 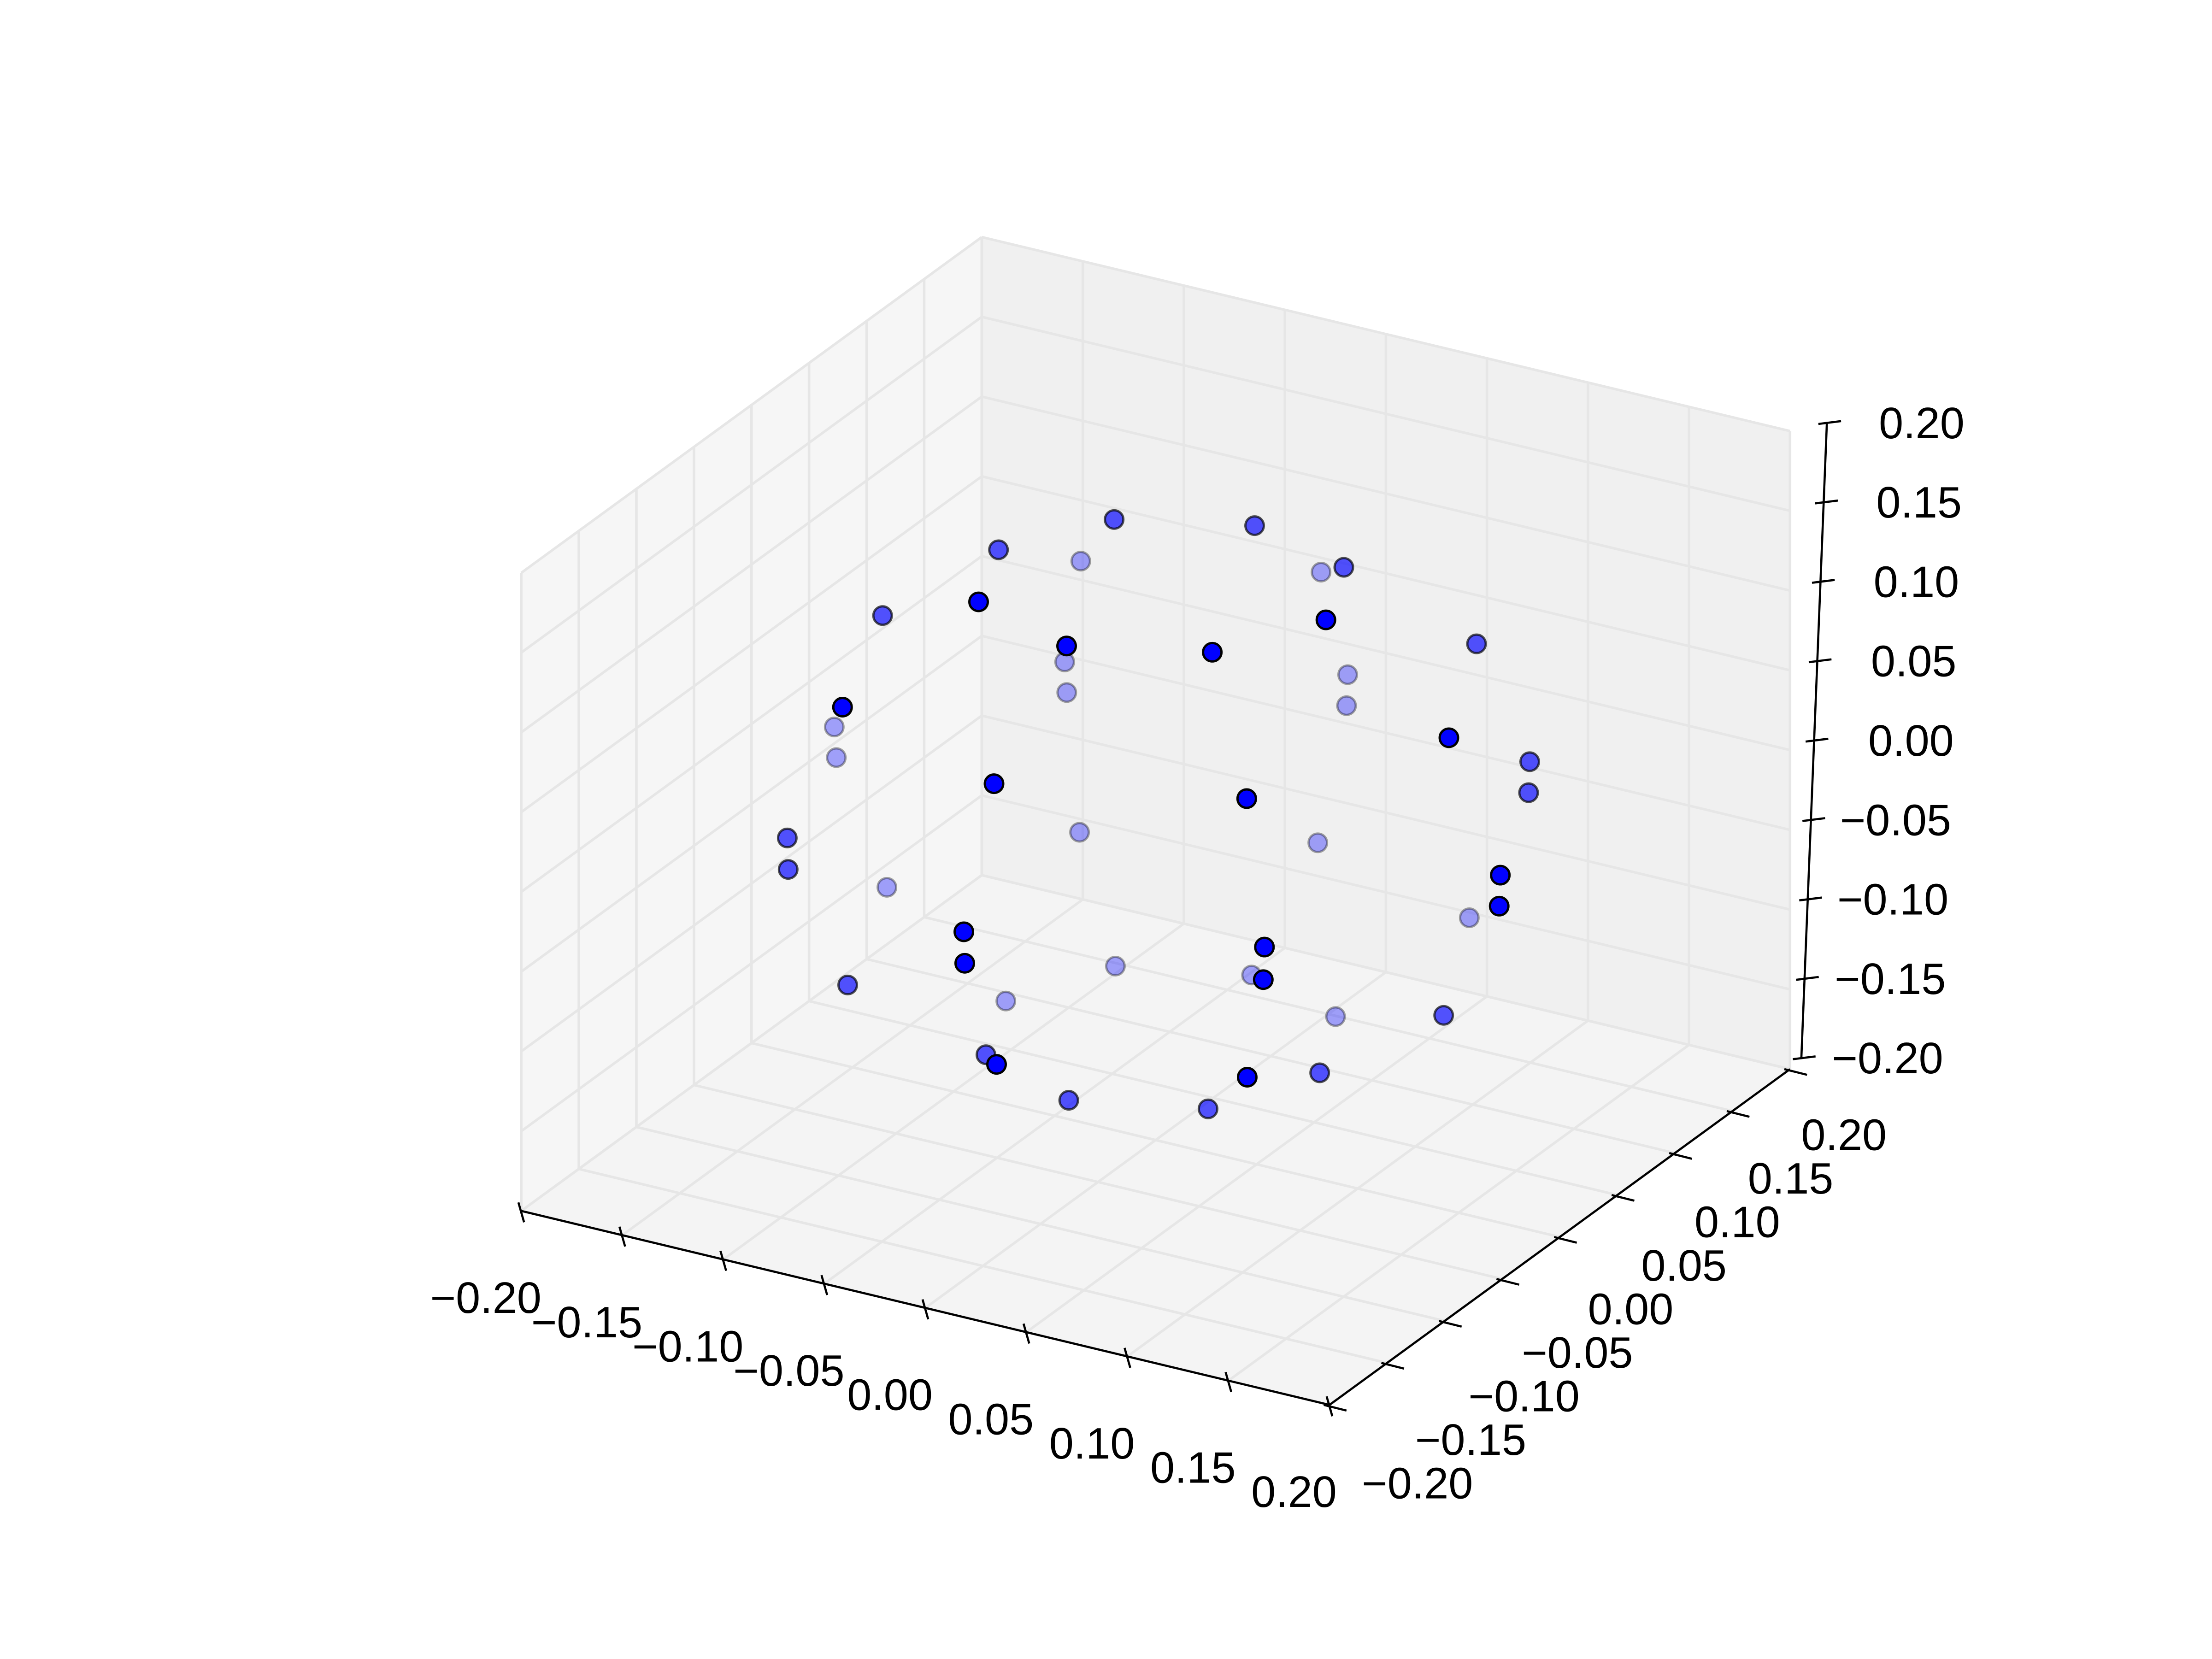 I want to click on x-tick-label: 0.15, so click(x=1193, y=1468).